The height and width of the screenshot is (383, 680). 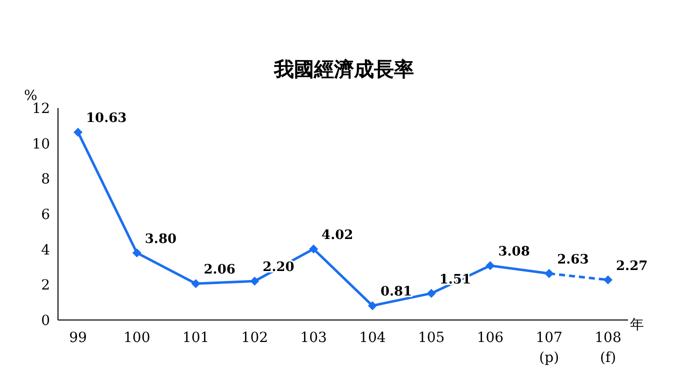 I want to click on y-tick-label: 0, so click(x=45, y=320).